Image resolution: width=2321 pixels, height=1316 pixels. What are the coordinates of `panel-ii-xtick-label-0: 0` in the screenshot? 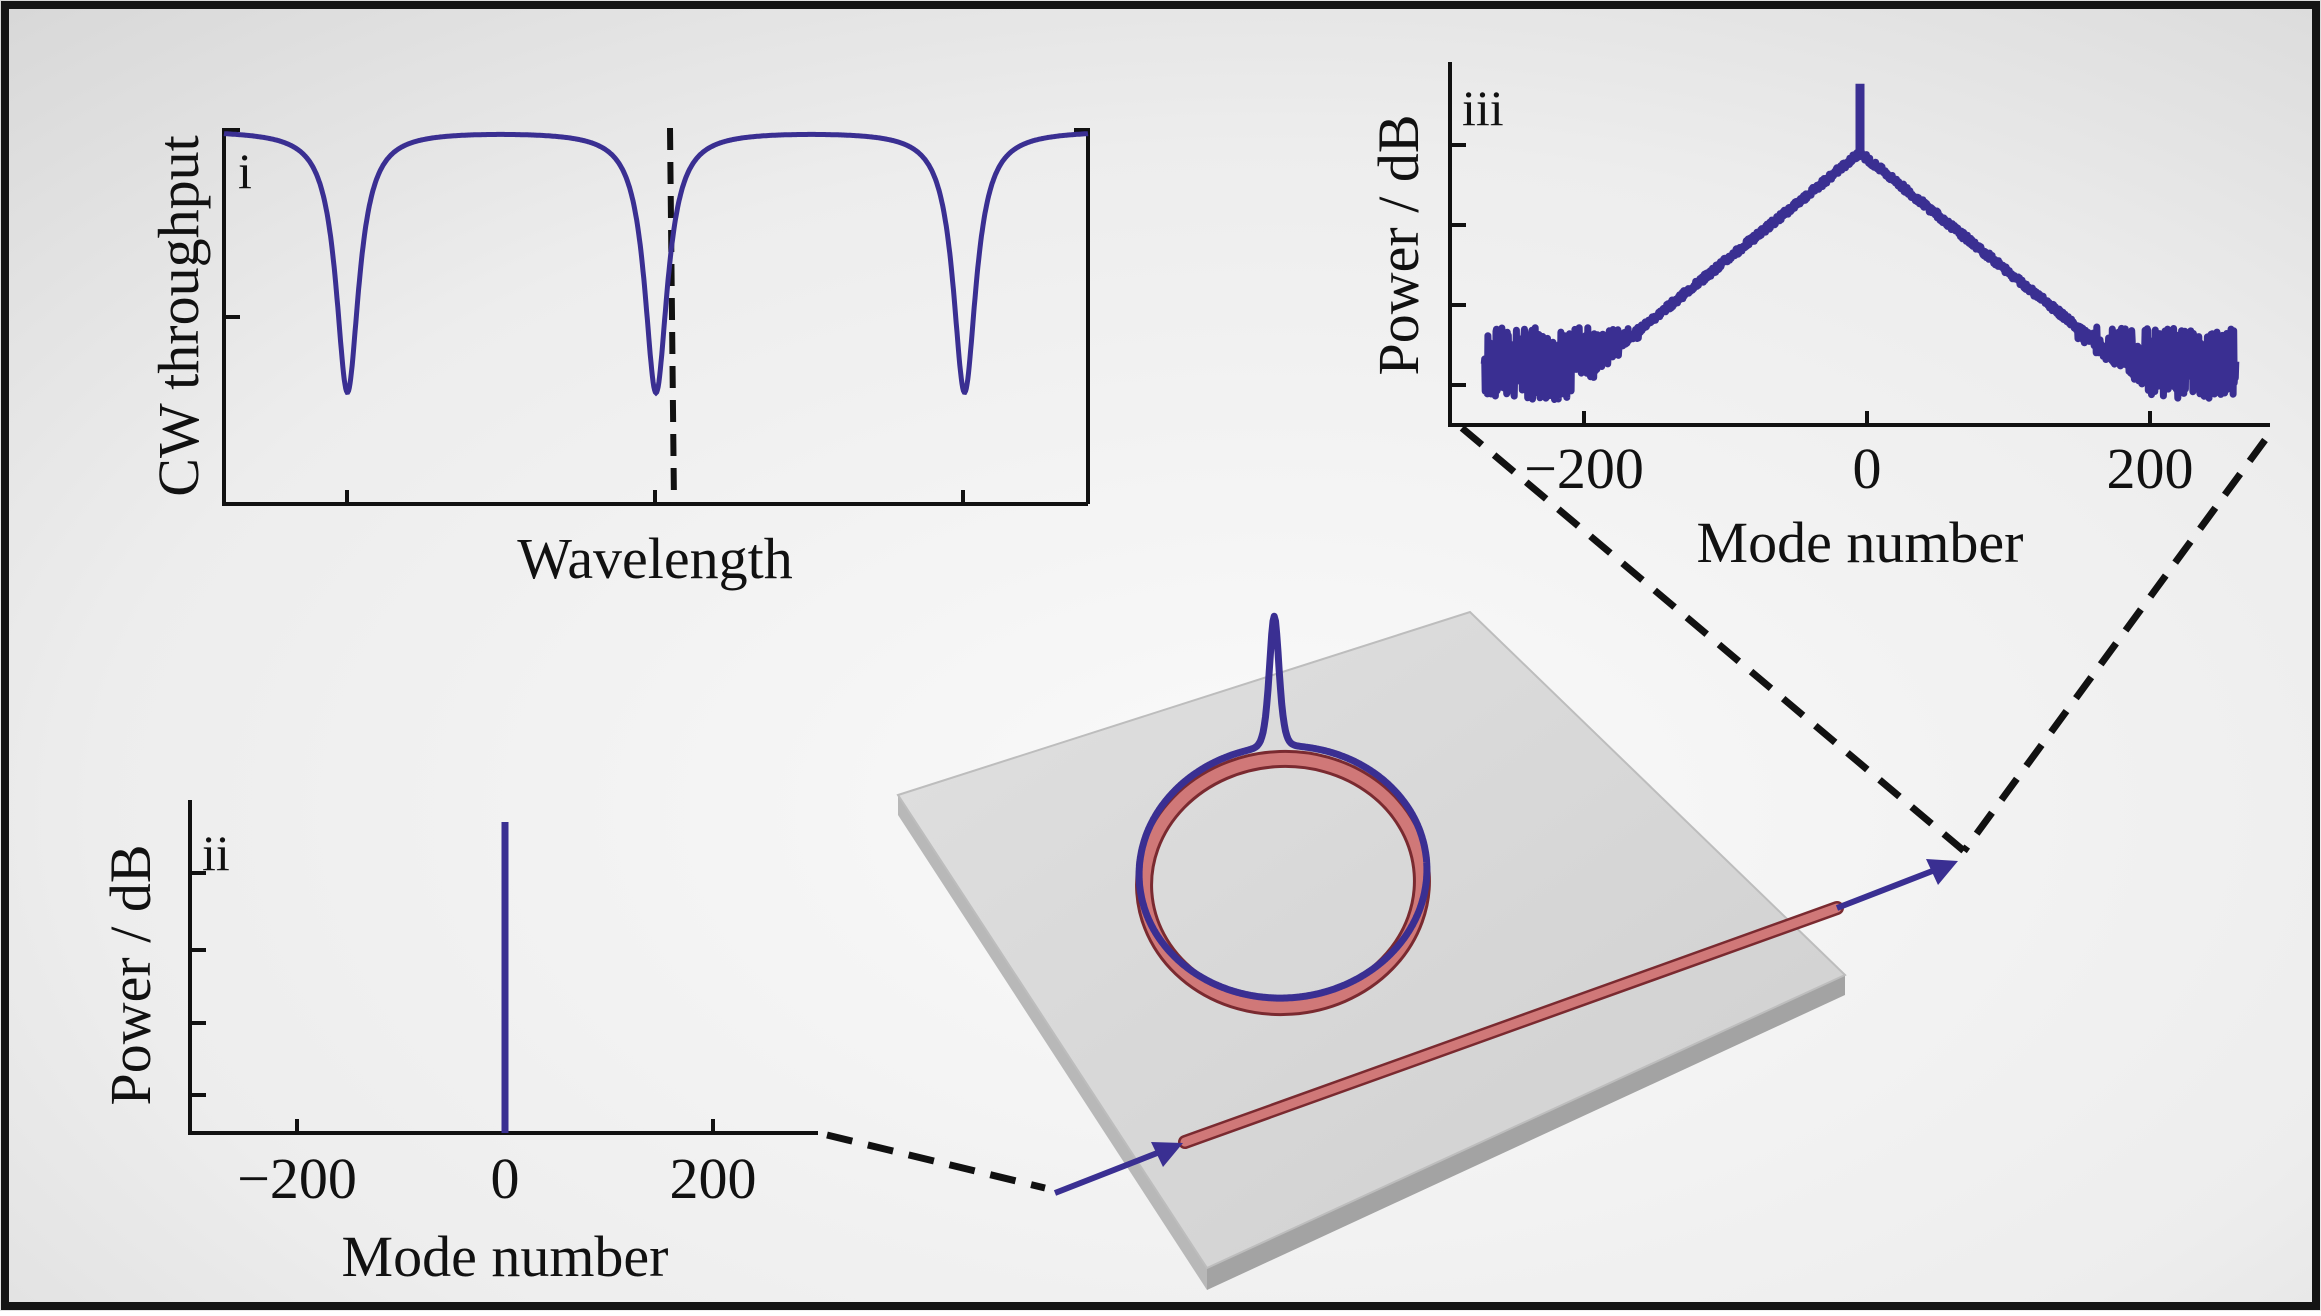 It's located at (505, 1178).